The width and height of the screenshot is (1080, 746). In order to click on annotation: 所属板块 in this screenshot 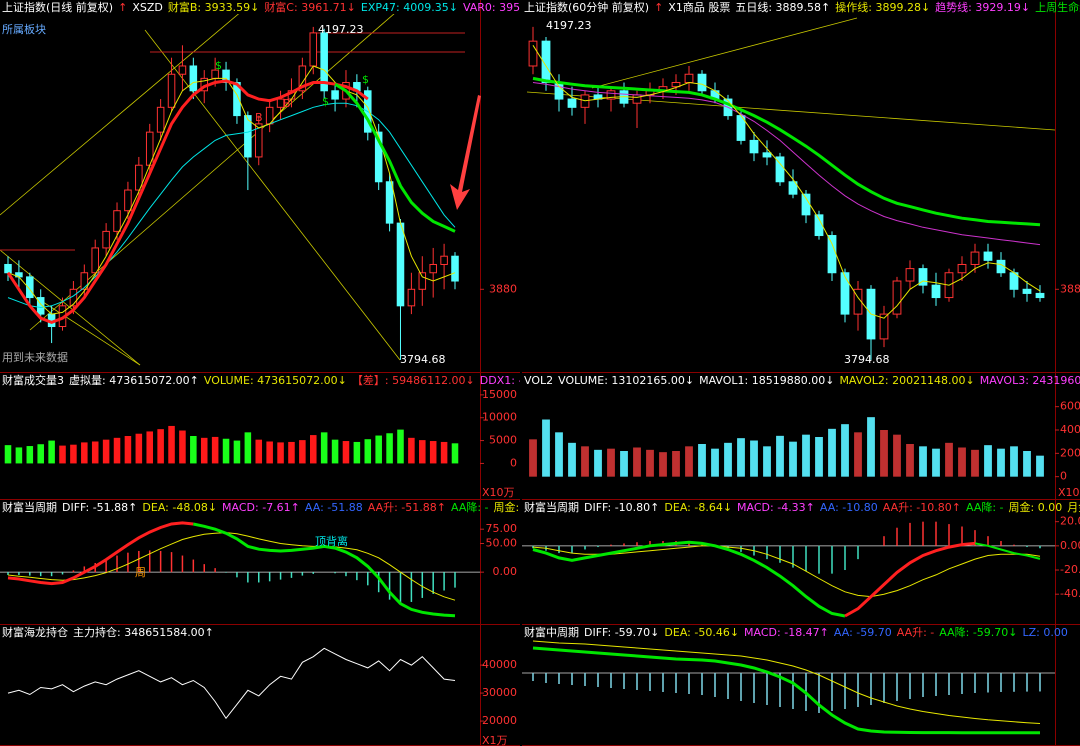, I will do `click(24, 29)`.